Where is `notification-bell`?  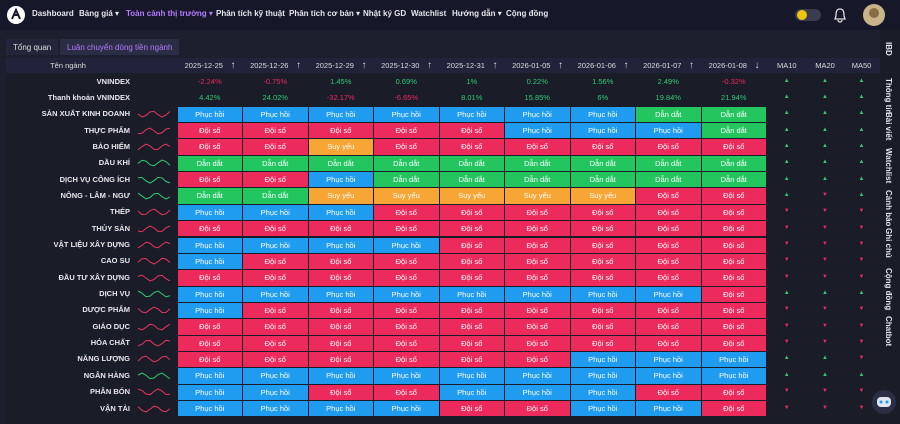
notification-bell is located at coordinates (840, 15).